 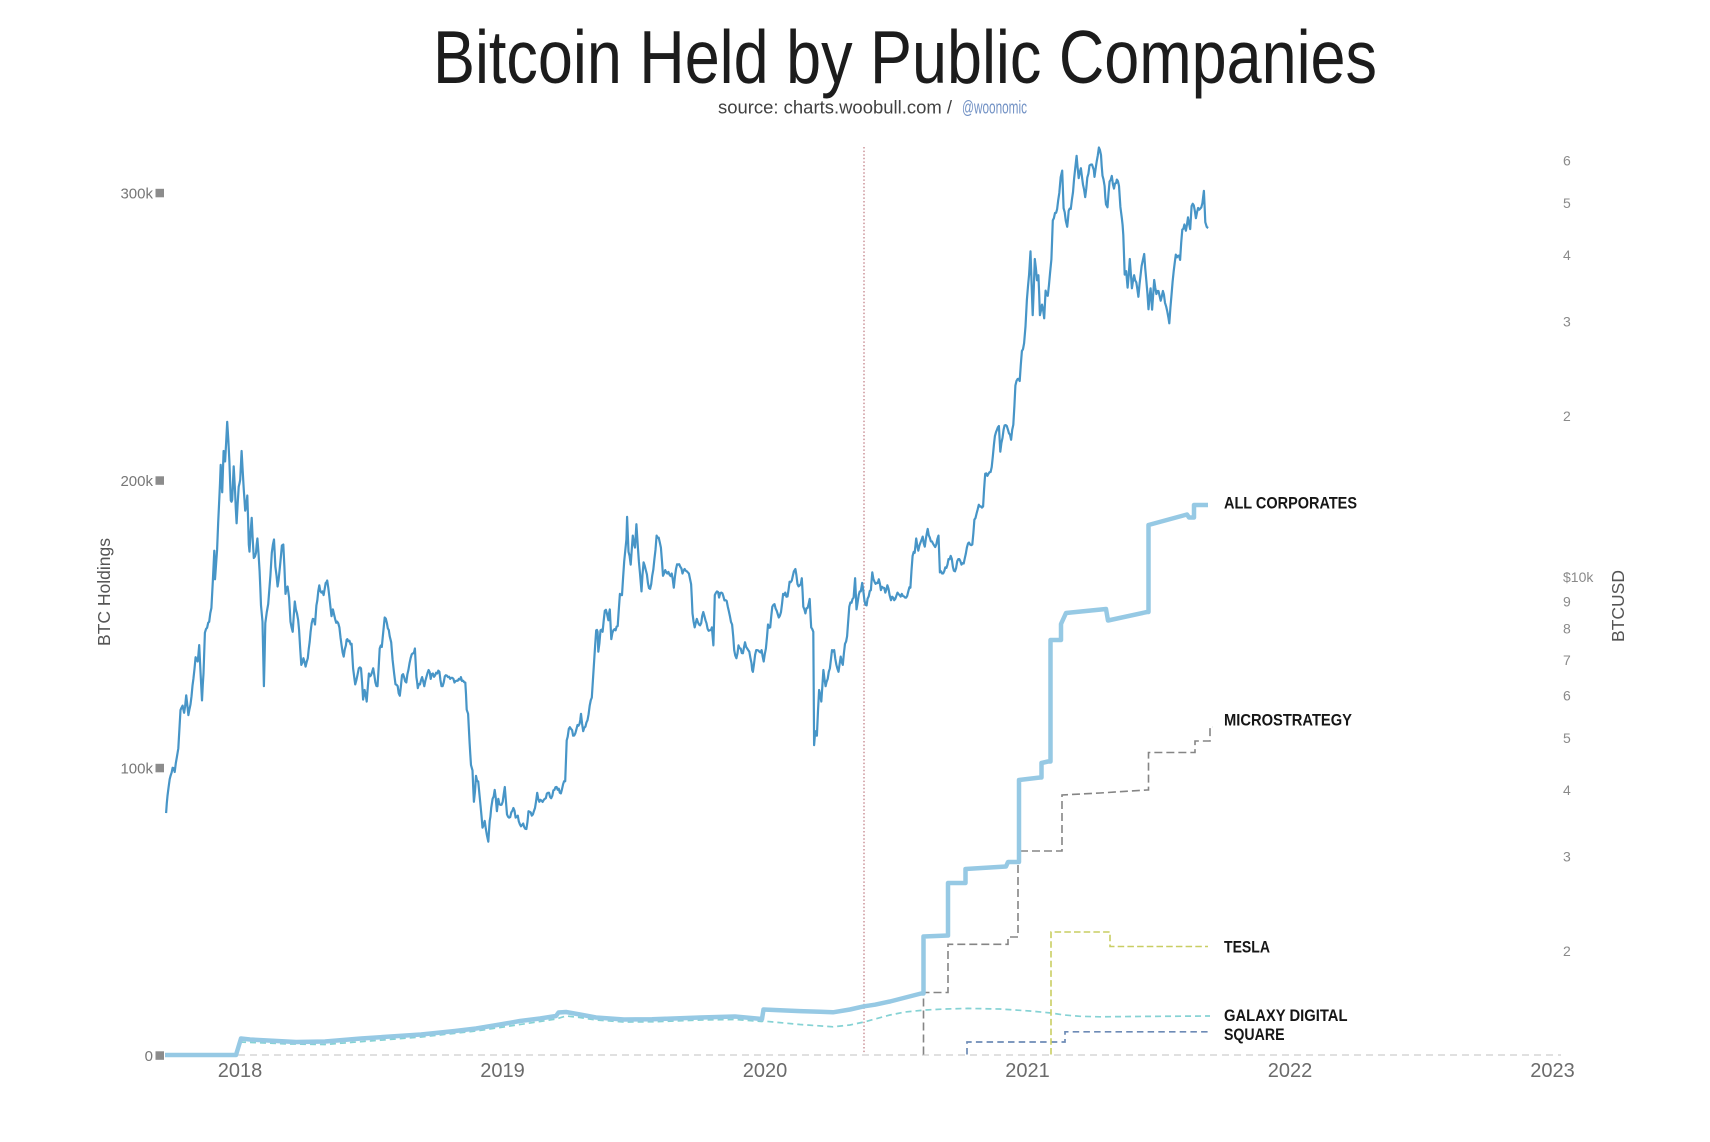 I want to click on svg-text: source: charts.woobull.com /, so click(x=835, y=107).